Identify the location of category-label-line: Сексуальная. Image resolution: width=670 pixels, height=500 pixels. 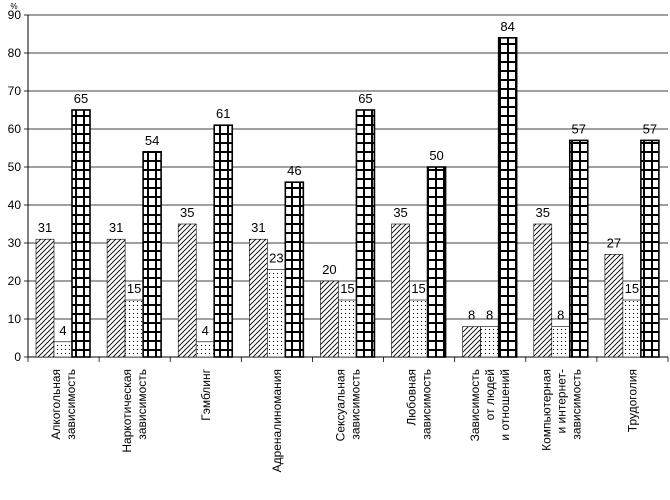
(341, 405).